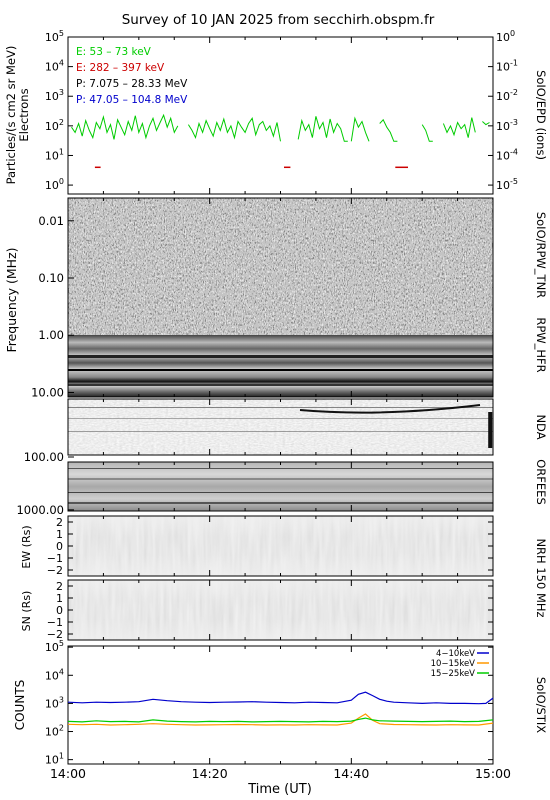 This screenshot has height=800, width=550. I want to click on rpw-tick-label: 0.01, so click(51, 221).